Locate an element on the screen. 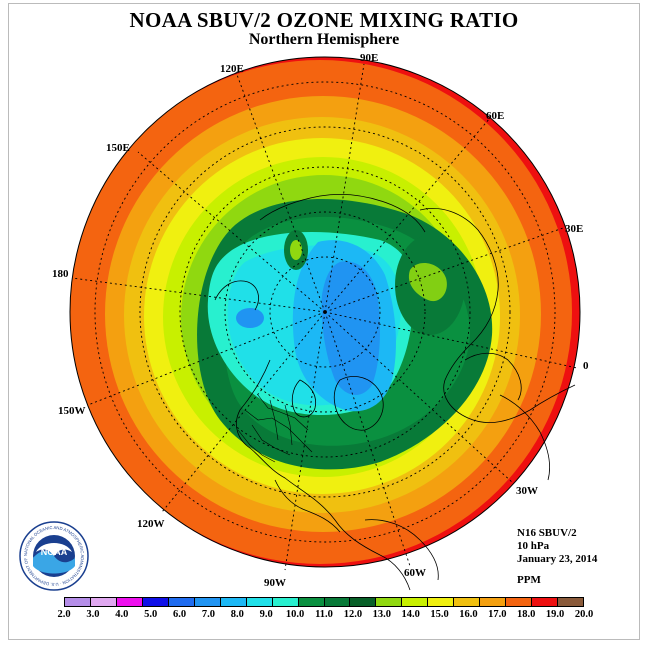  siberia-coast is located at coordinates (342, 213).